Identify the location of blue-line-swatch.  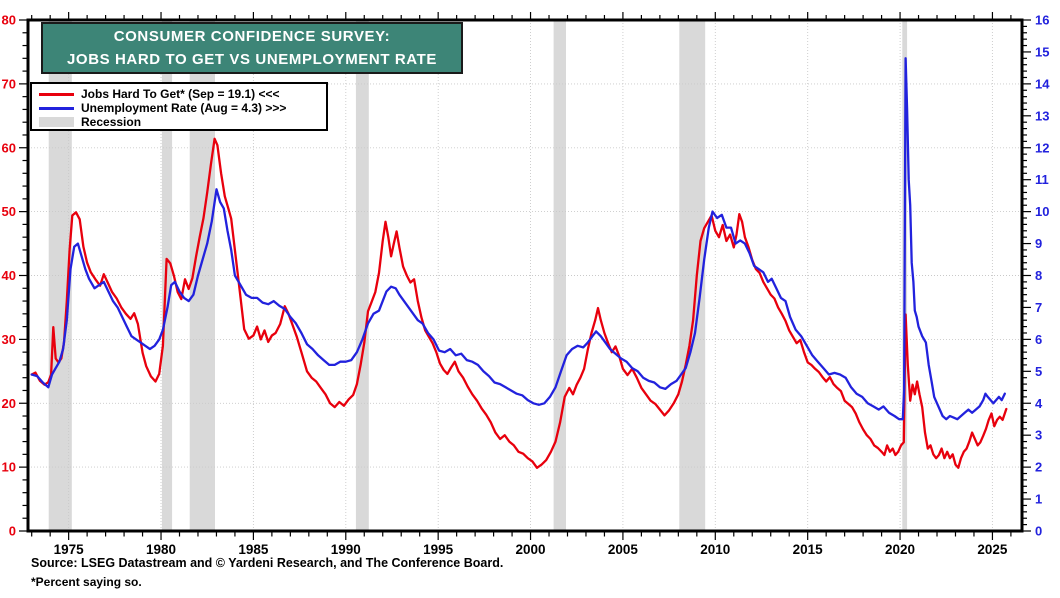
(56, 108).